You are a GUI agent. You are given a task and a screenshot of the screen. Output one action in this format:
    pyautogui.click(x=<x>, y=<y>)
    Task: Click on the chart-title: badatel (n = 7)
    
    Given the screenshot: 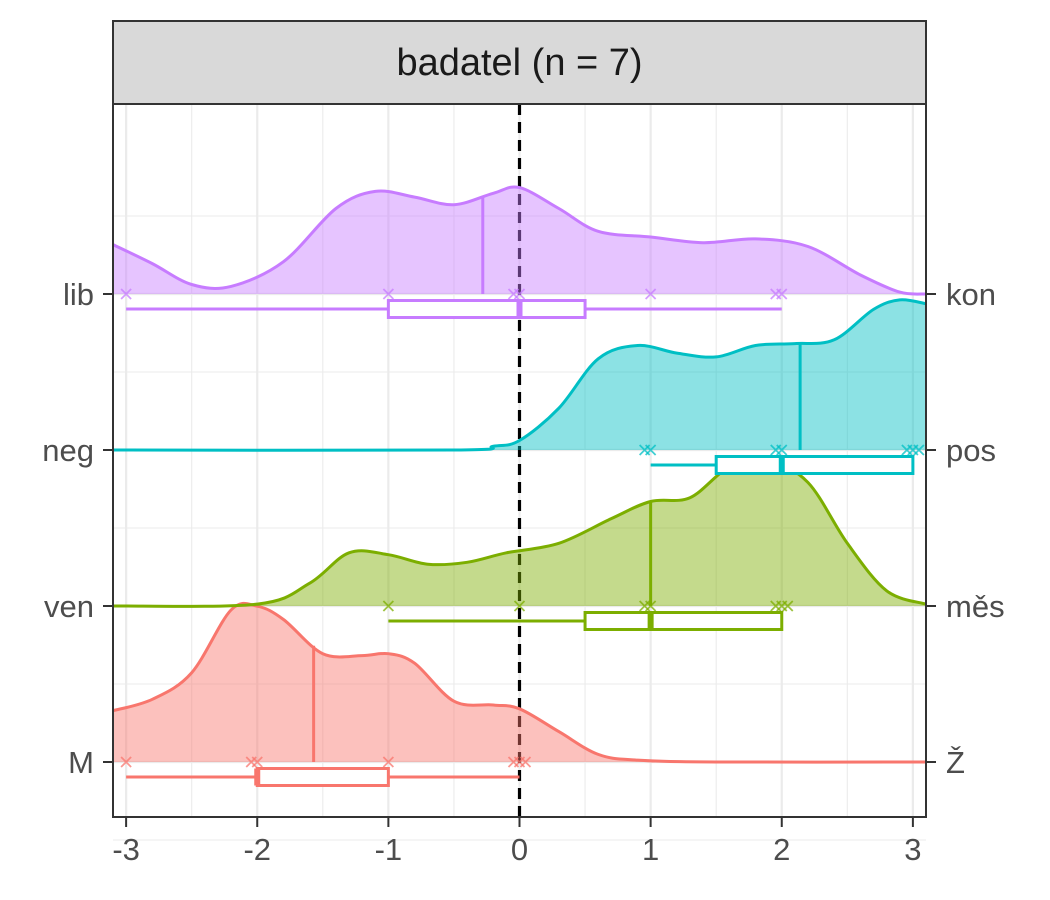 What is the action you would take?
    pyautogui.click(x=519, y=63)
    